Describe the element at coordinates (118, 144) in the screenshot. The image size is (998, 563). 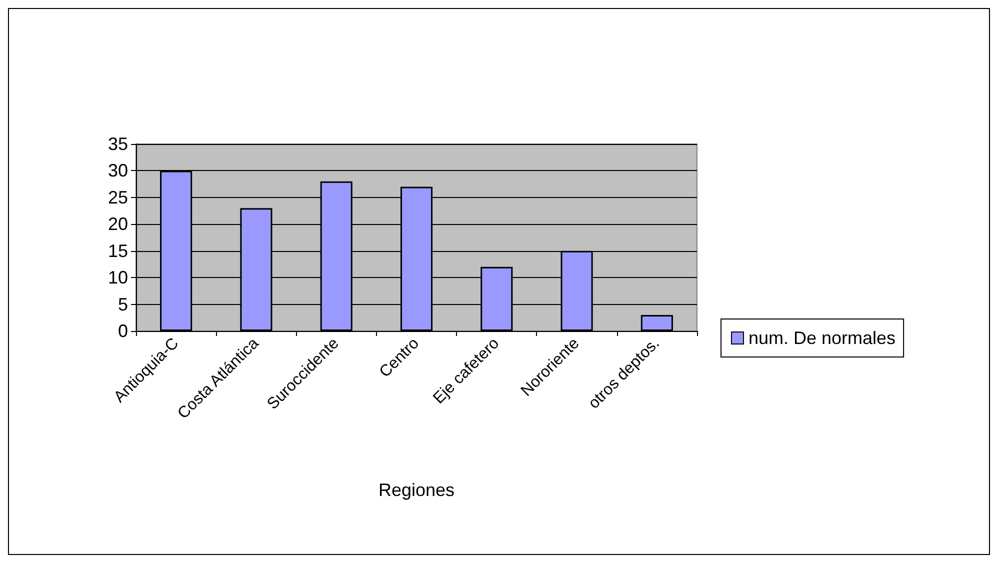
I see `y-tick-label: 35` at that location.